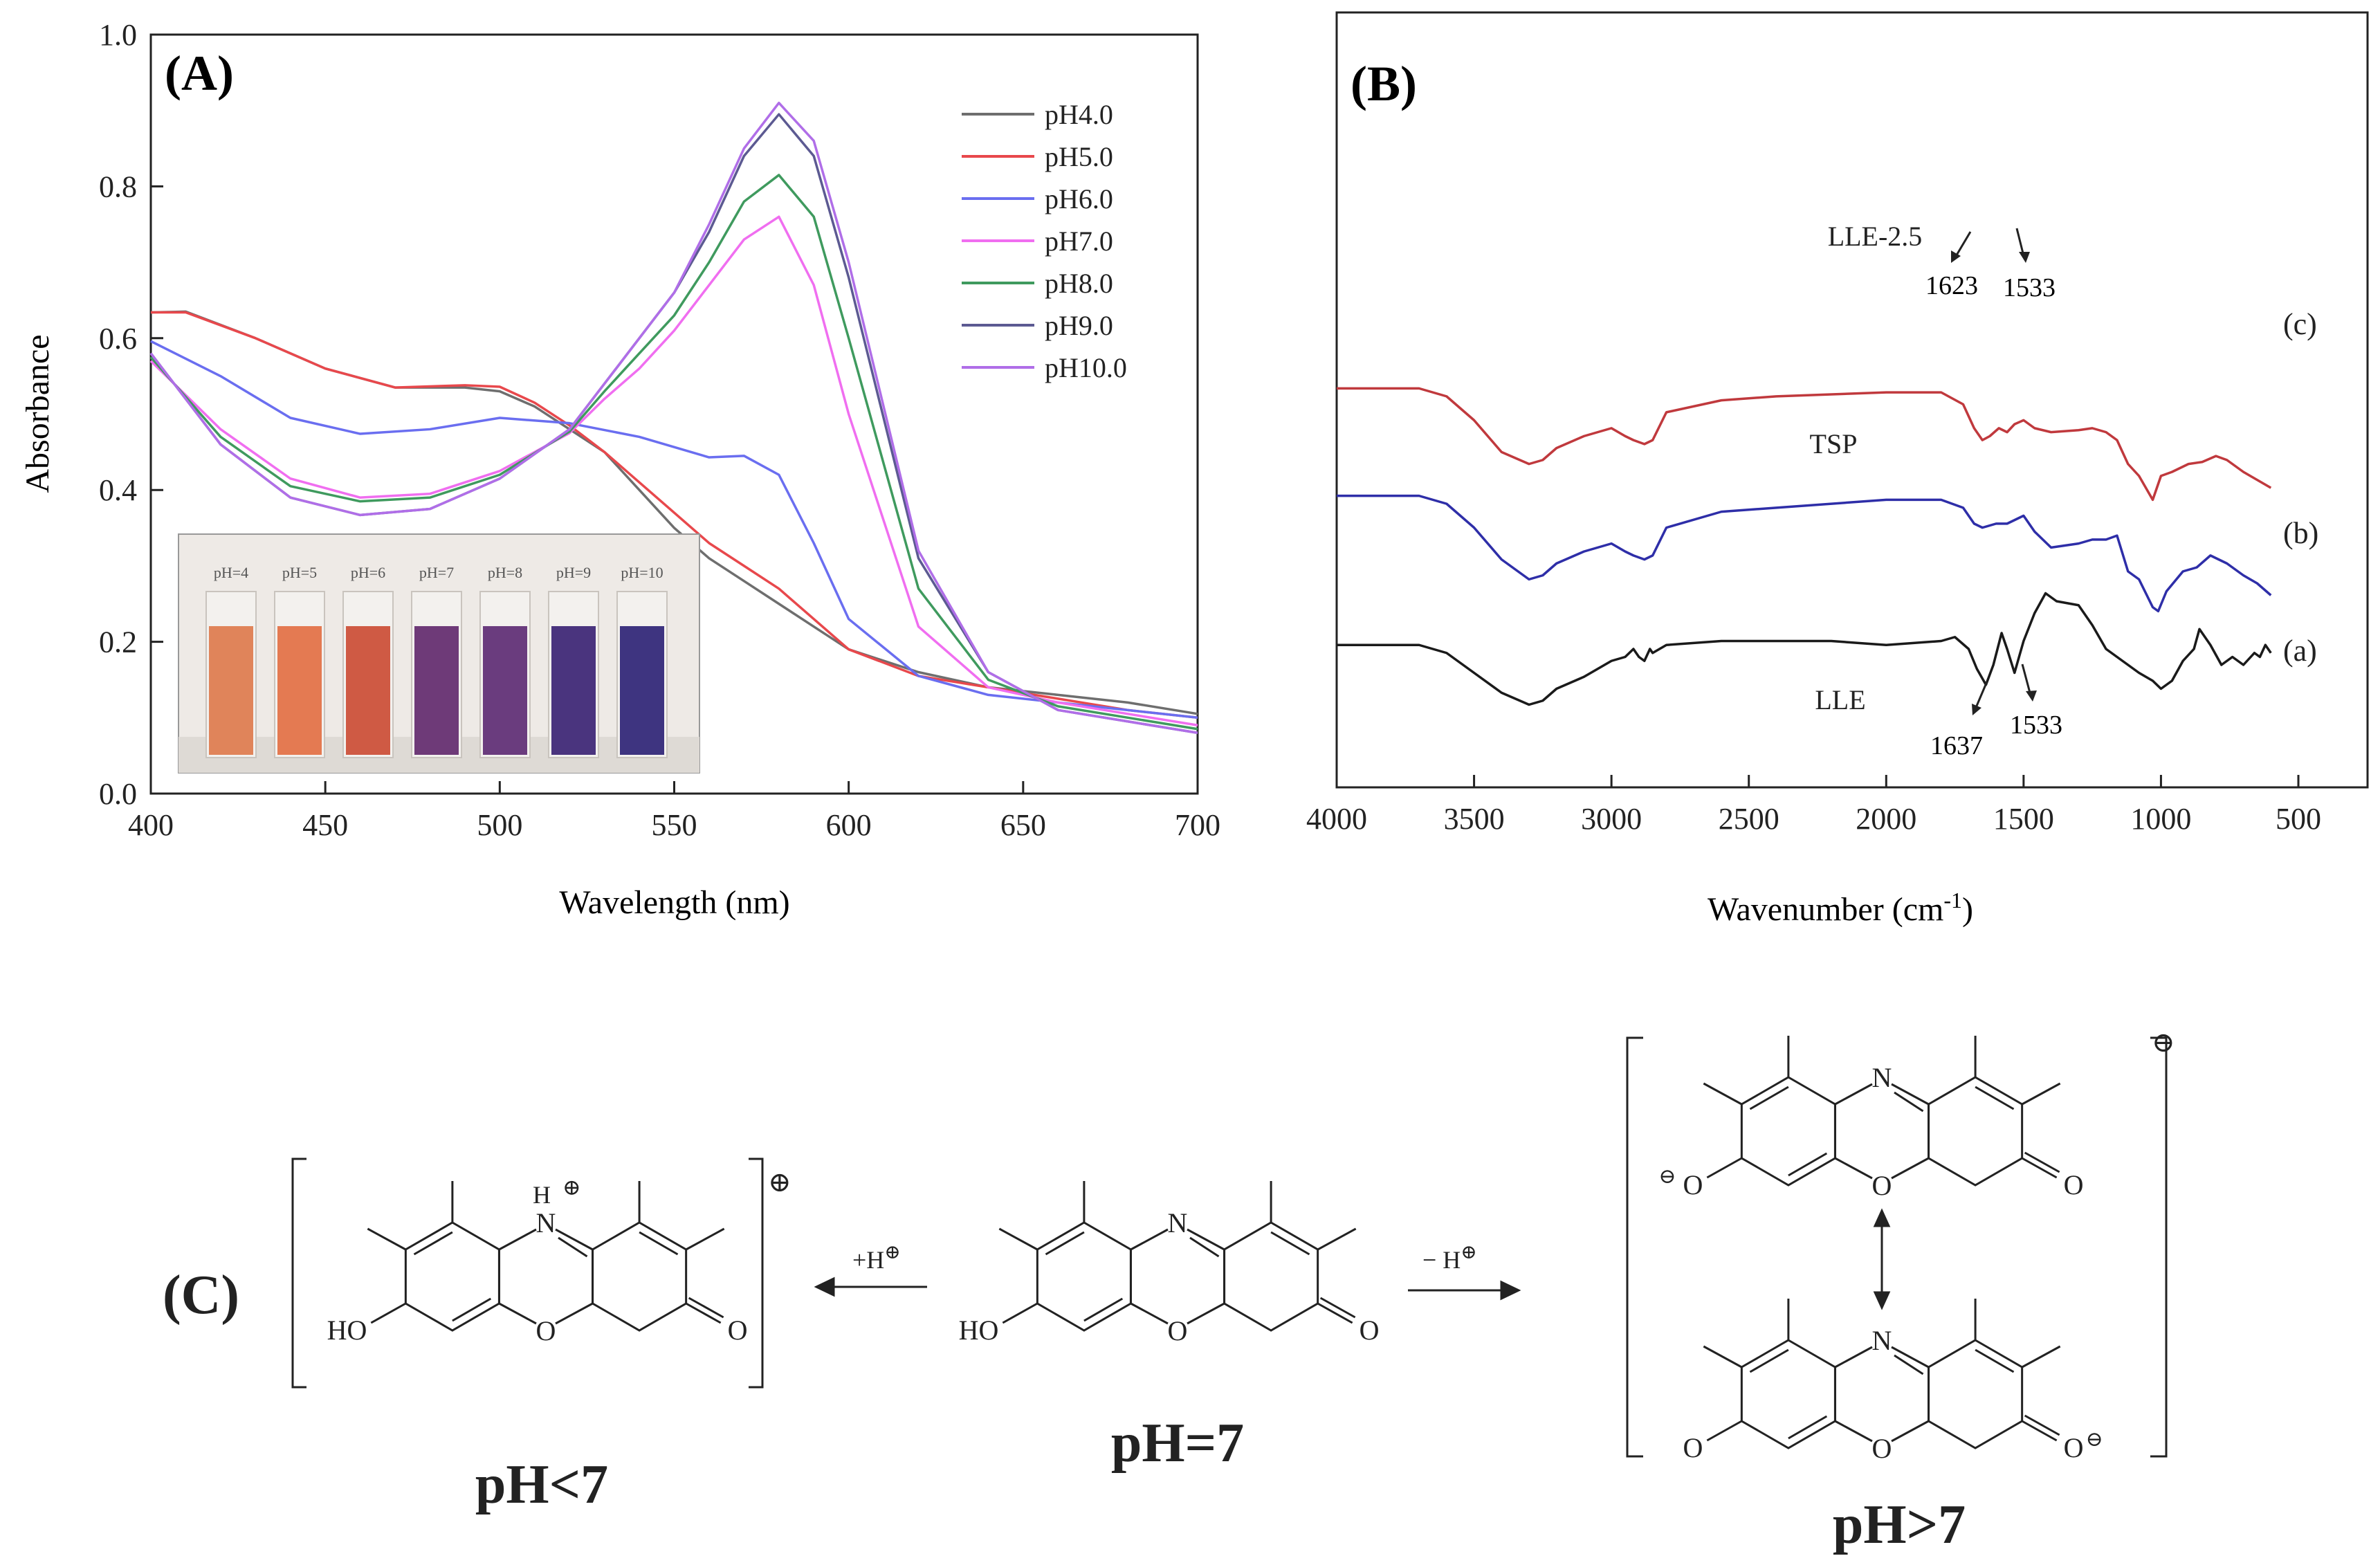 This screenshot has height=1565, width=2380. I want to click on panel-b-series-line-LLE, so click(1804, 649).